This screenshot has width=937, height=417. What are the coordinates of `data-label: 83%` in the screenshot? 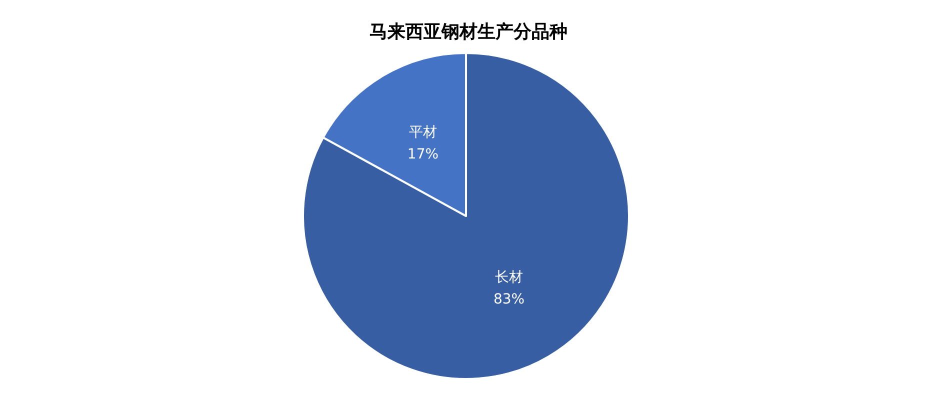 It's located at (509, 300).